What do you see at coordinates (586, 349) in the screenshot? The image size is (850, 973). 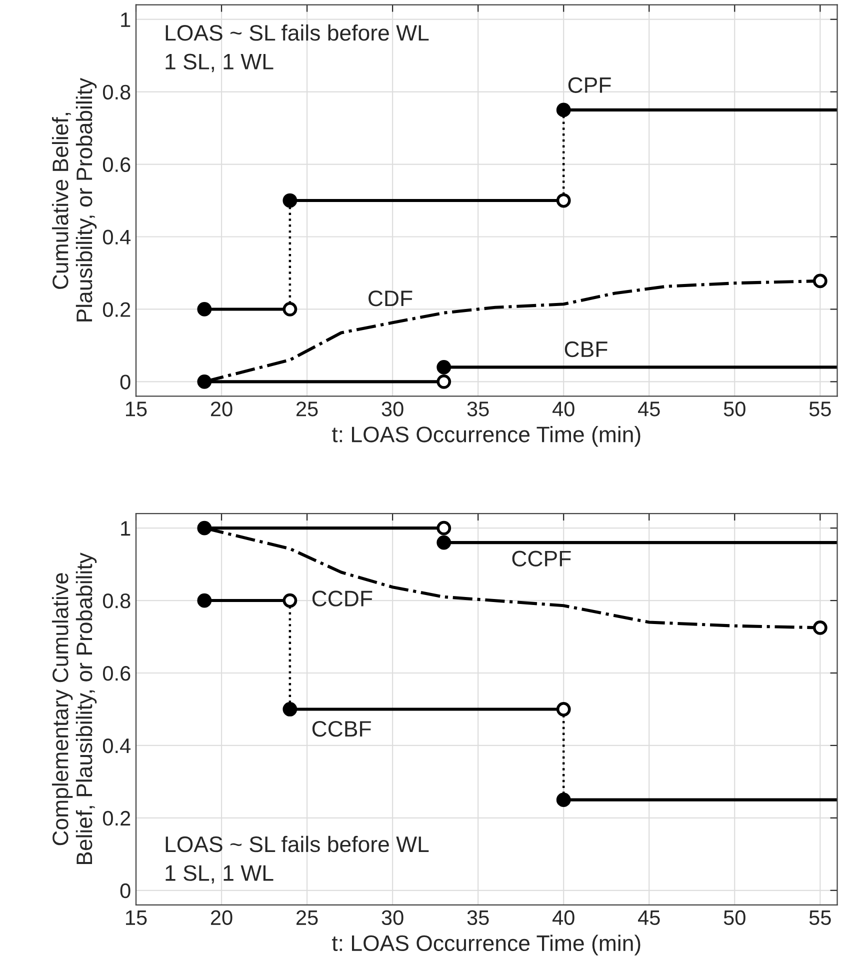 I see `annotation: CBF` at bounding box center [586, 349].